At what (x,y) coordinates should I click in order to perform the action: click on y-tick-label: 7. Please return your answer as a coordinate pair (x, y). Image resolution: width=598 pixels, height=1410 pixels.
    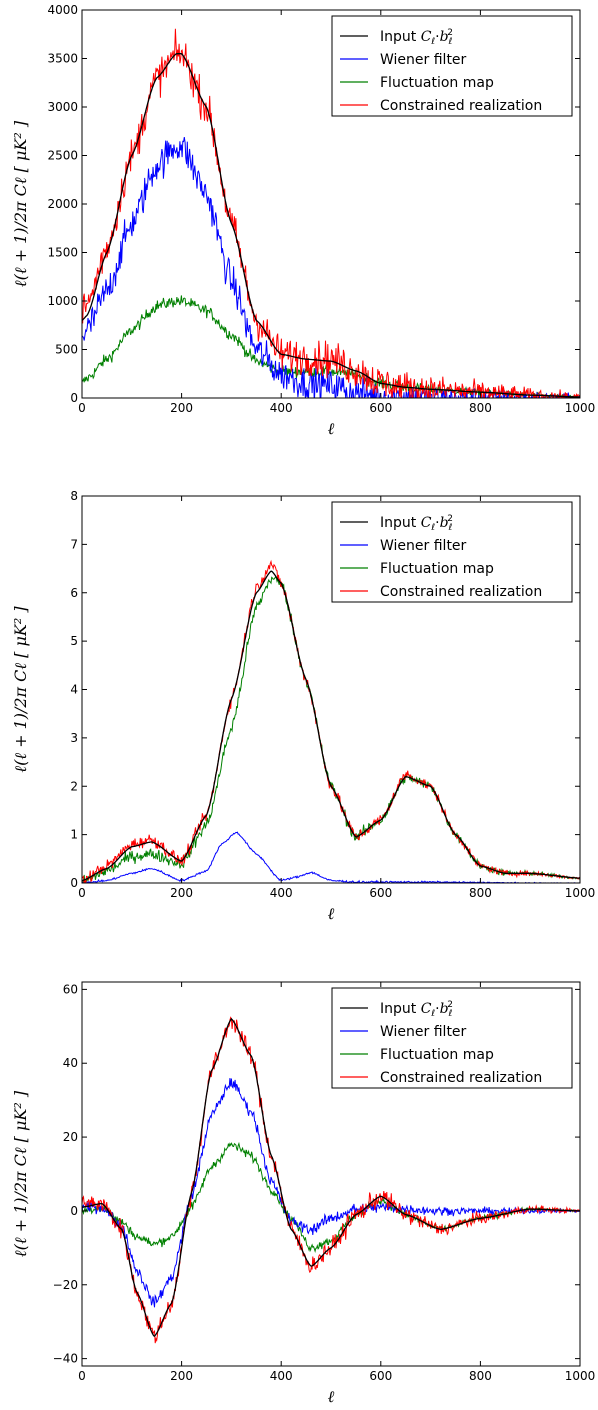
    Looking at the image, I should click on (74, 544).